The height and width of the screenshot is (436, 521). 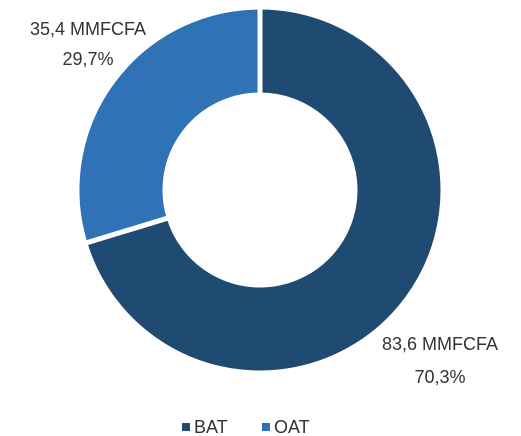 I want to click on legend-label: OAT, so click(x=292, y=426).